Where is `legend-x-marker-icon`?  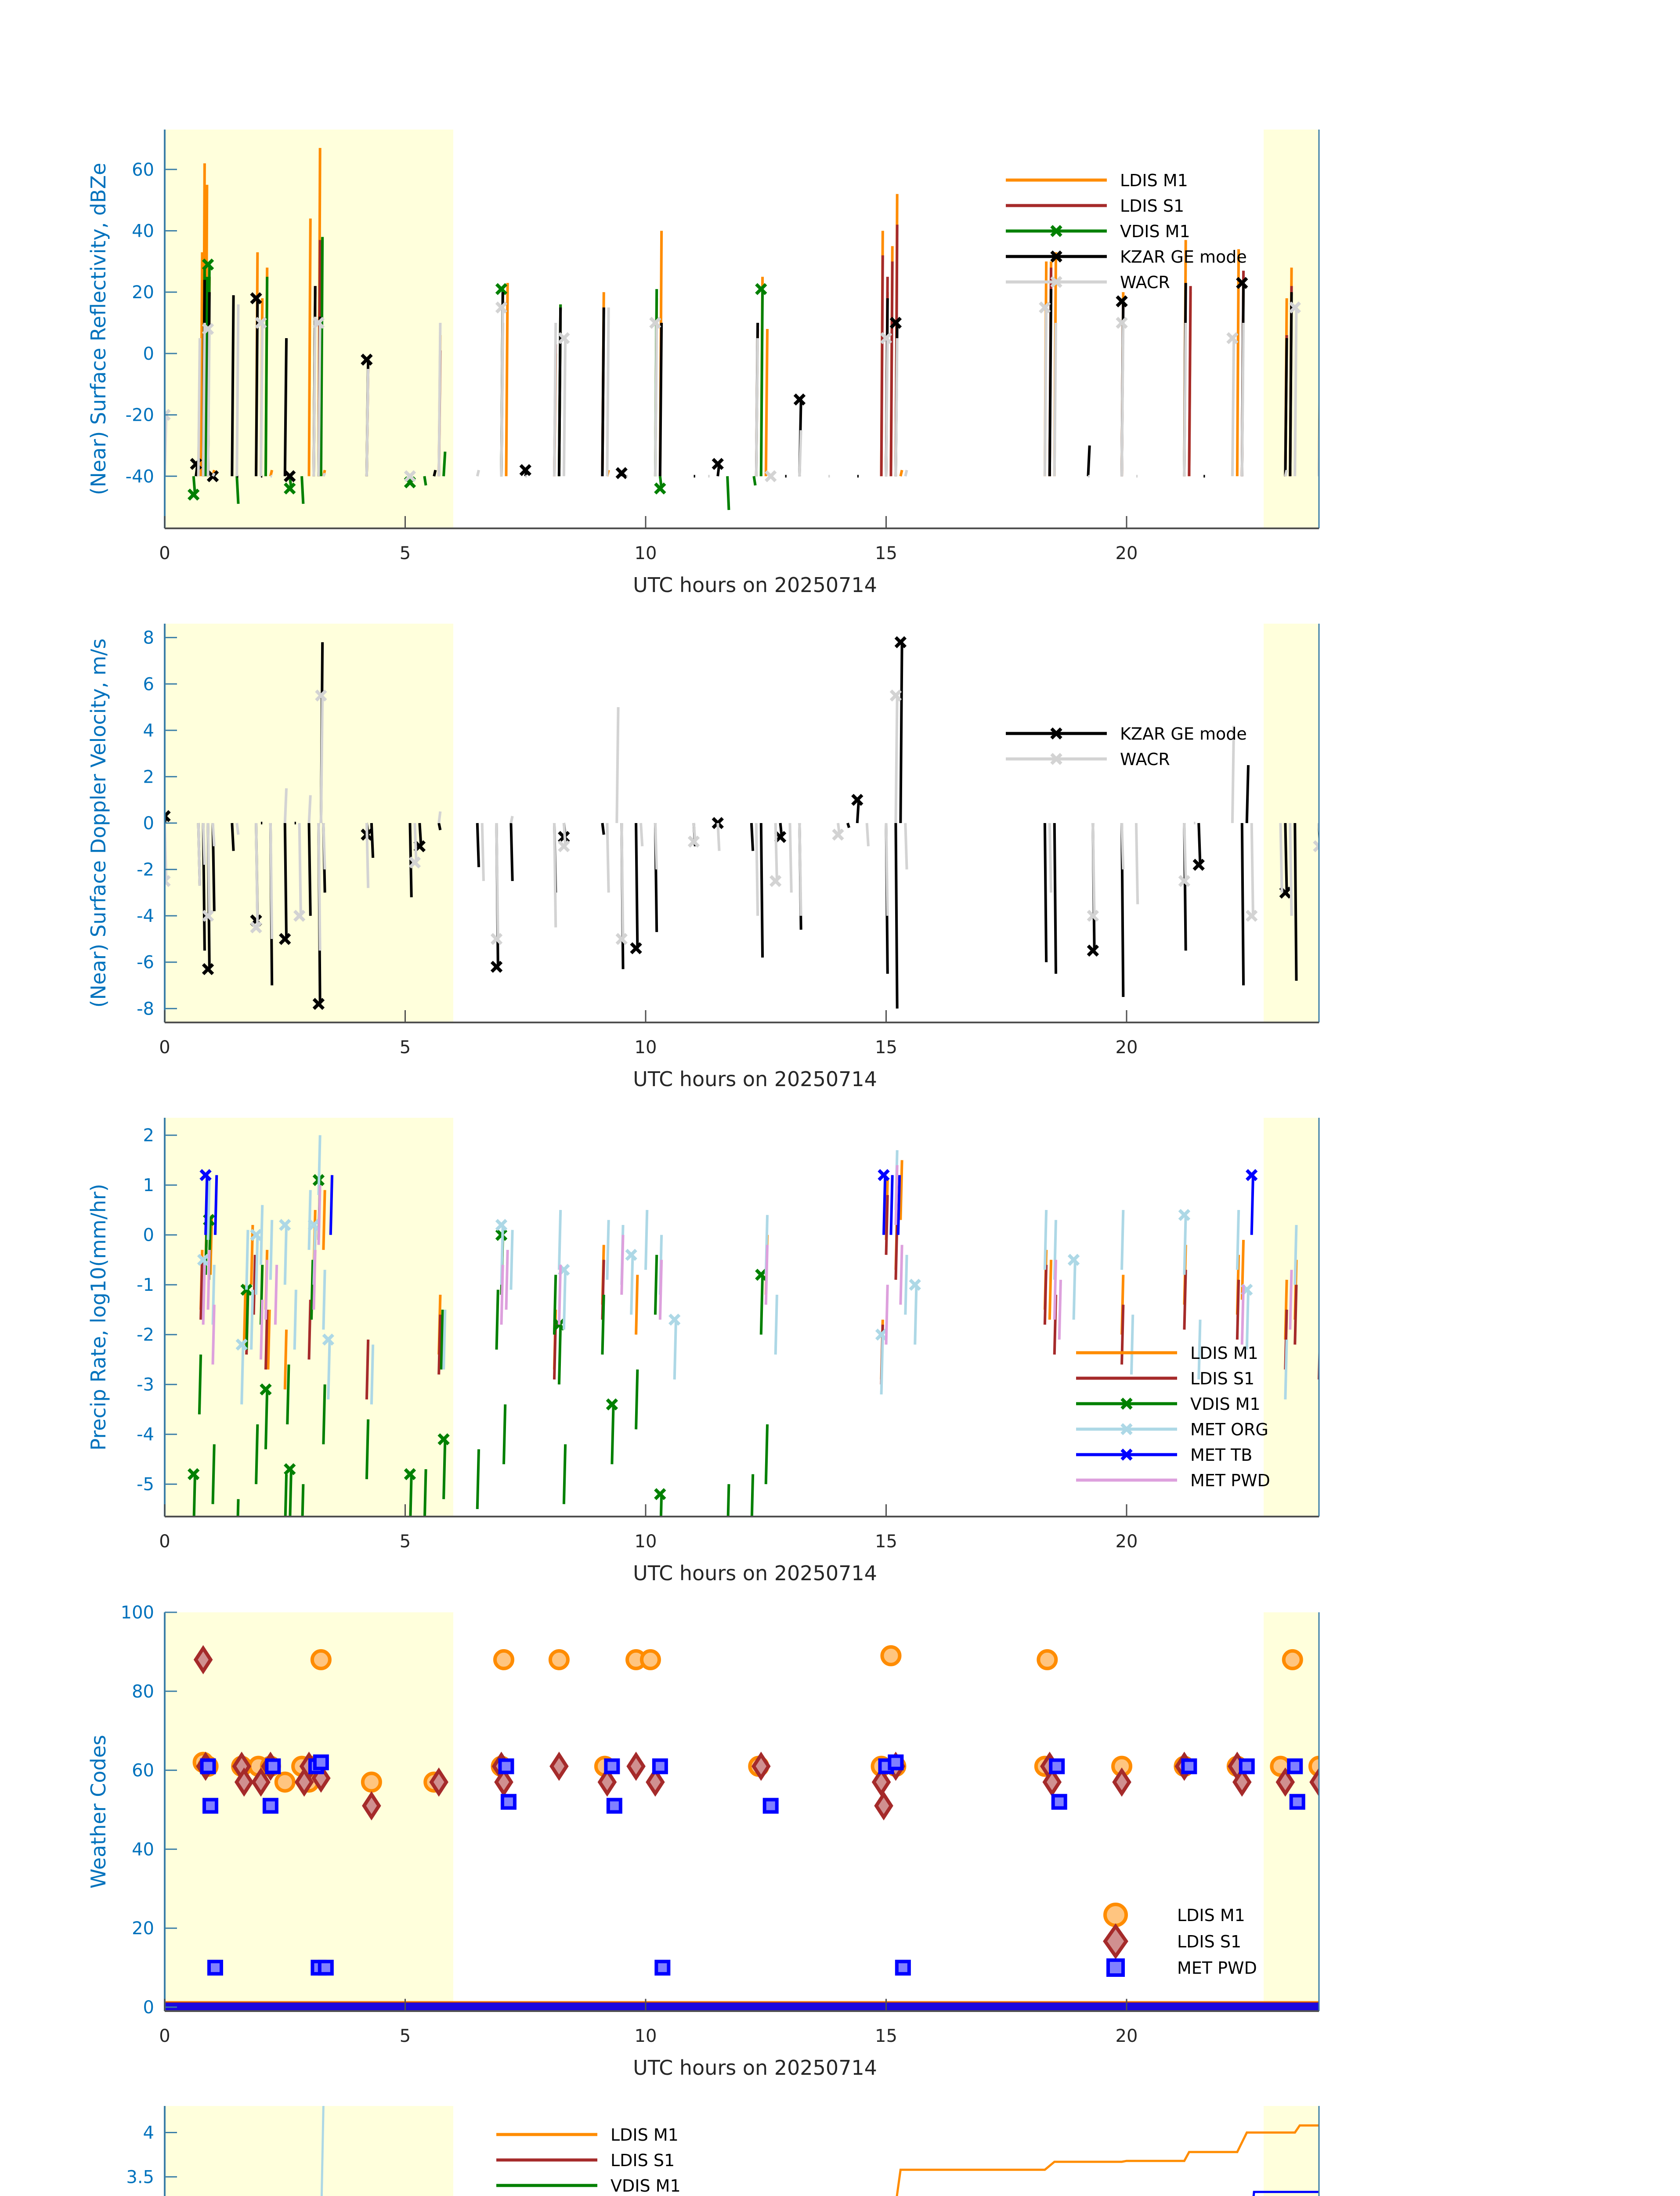
legend-x-marker-icon is located at coordinates (1056, 733).